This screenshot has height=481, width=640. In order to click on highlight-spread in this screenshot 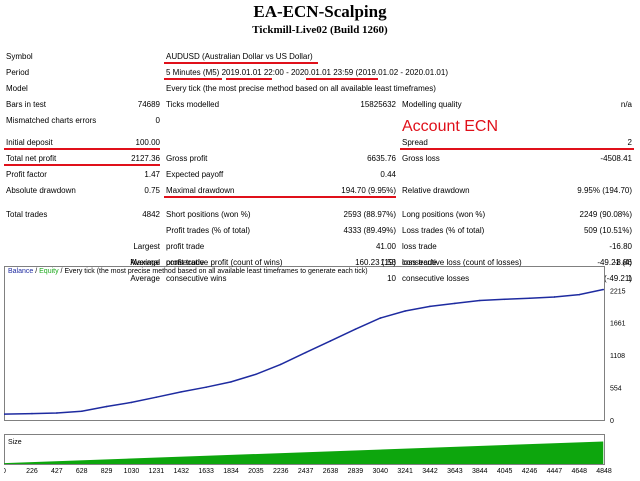, I will do `click(517, 149)`.